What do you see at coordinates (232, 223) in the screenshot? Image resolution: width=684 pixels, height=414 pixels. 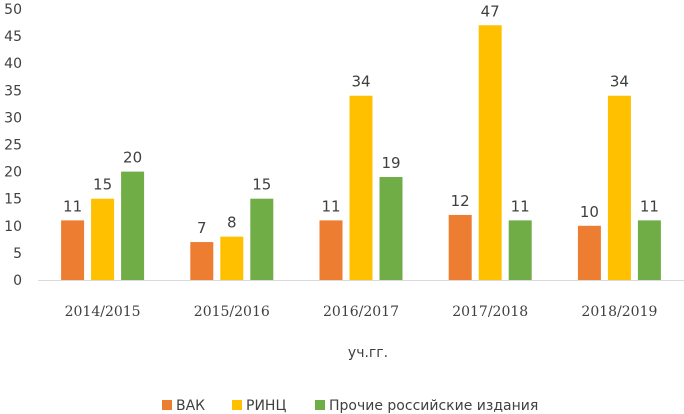 I see `data-label: 8` at bounding box center [232, 223].